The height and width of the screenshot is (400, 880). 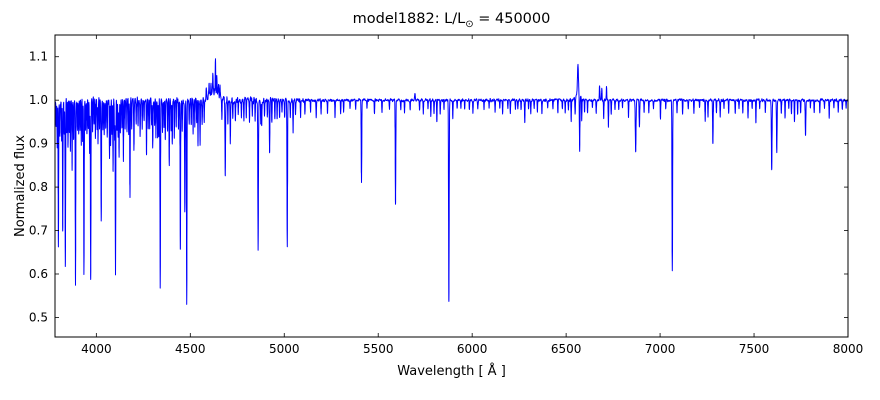 I want to click on x-tick-label: 8000, so click(x=848, y=349).